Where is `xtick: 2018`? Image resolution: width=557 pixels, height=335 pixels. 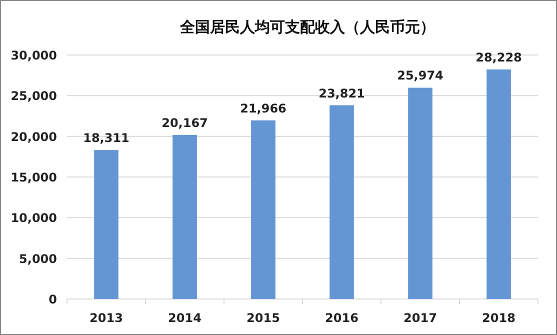 xtick: 2018 is located at coordinates (499, 318).